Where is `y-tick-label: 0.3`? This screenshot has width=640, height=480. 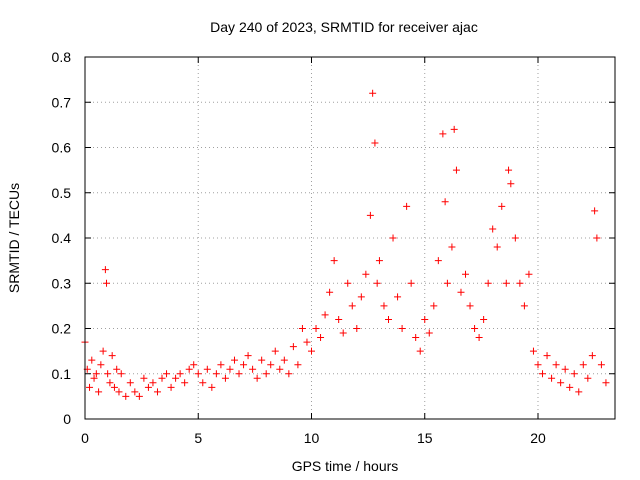 y-tick-label: 0.3 is located at coordinates (62, 283).